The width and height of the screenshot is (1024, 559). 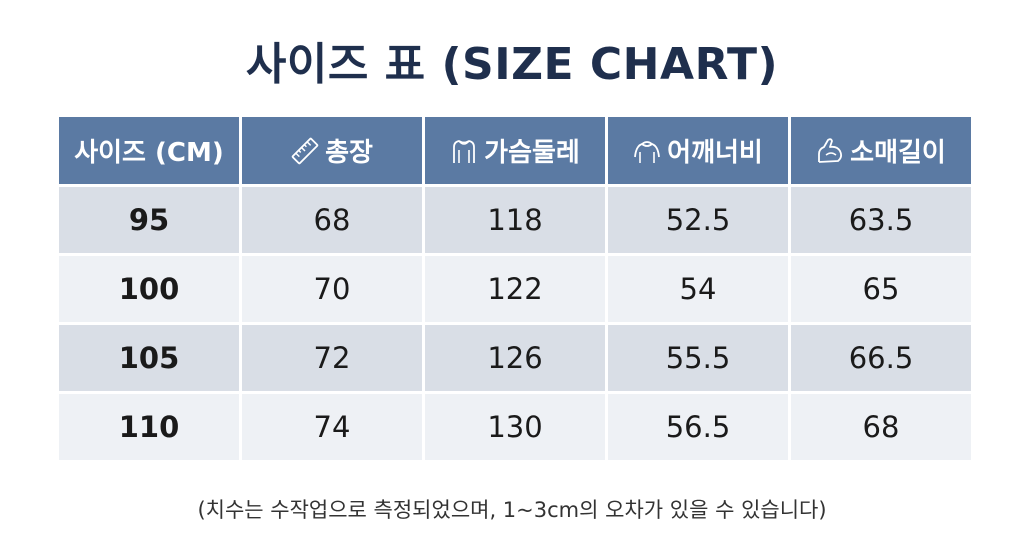 I want to click on ruler-icon, so click(x=305, y=151).